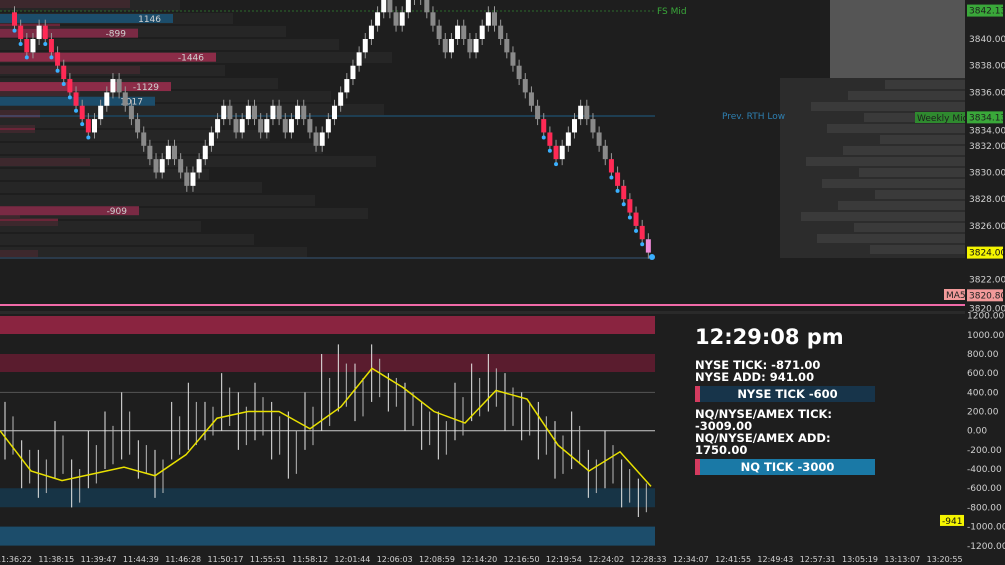  I want to click on band-lower, so click(327, 536).